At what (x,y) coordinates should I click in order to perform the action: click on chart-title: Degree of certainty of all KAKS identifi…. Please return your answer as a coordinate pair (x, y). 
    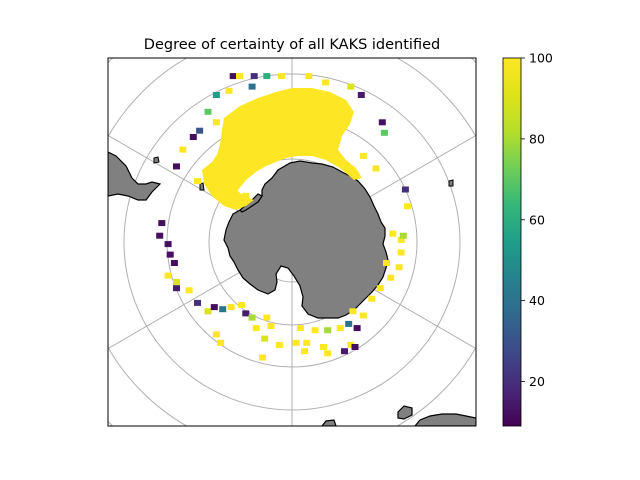
    Looking at the image, I should click on (292, 45).